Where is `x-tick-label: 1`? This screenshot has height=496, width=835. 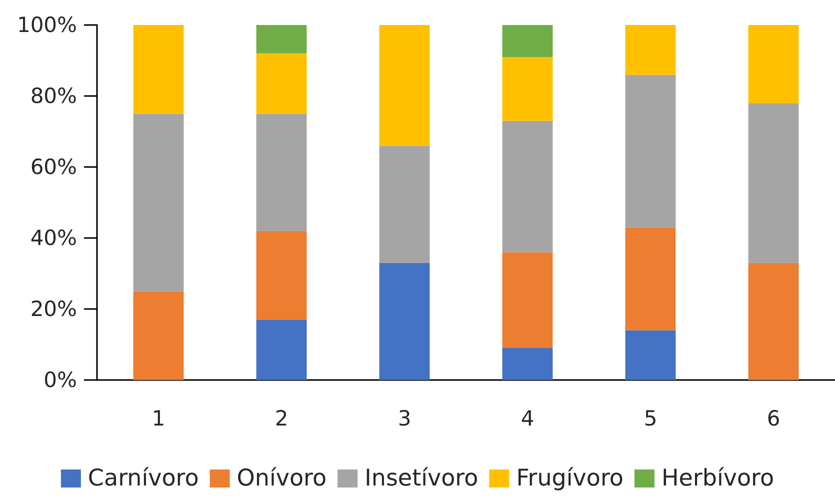 x-tick-label: 1 is located at coordinates (159, 418).